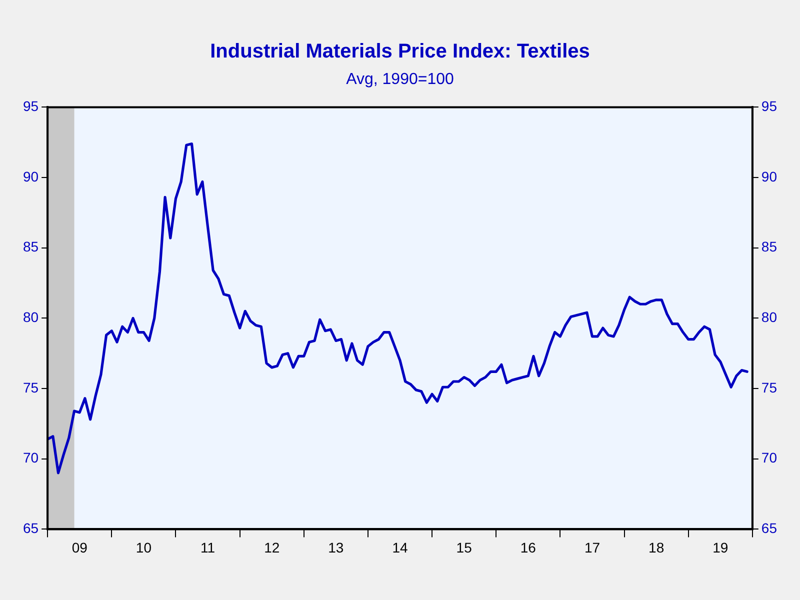  Describe the element at coordinates (30, 176) in the screenshot. I see `y-tick-label: 90` at that location.